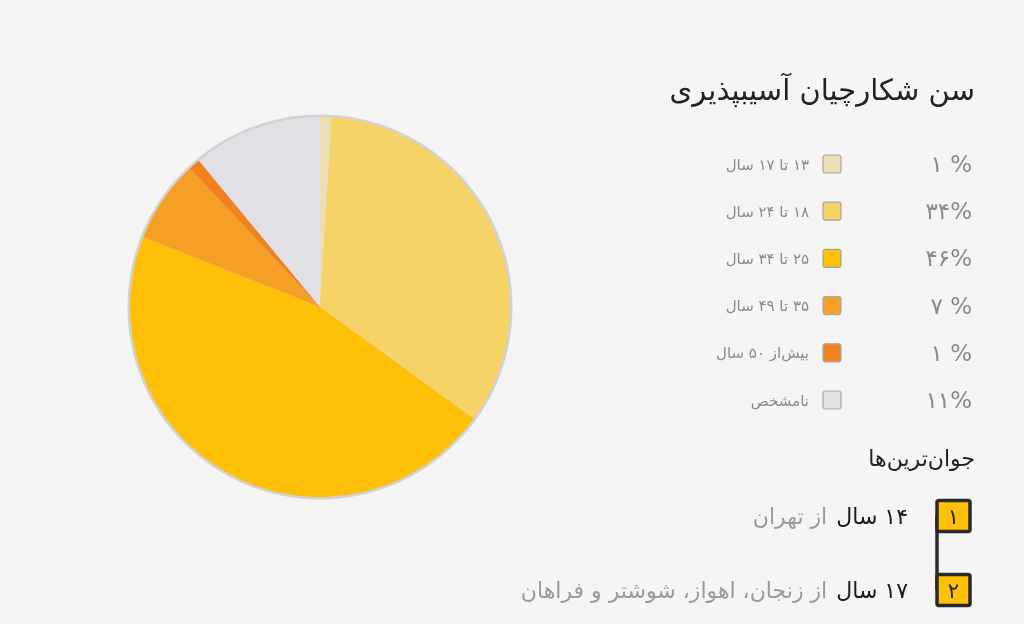 The width and height of the screenshot is (1024, 624). What do you see at coordinates (790, 516) in the screenshot?
I see `annotation: از تهران` at bounding box center [790, 516].